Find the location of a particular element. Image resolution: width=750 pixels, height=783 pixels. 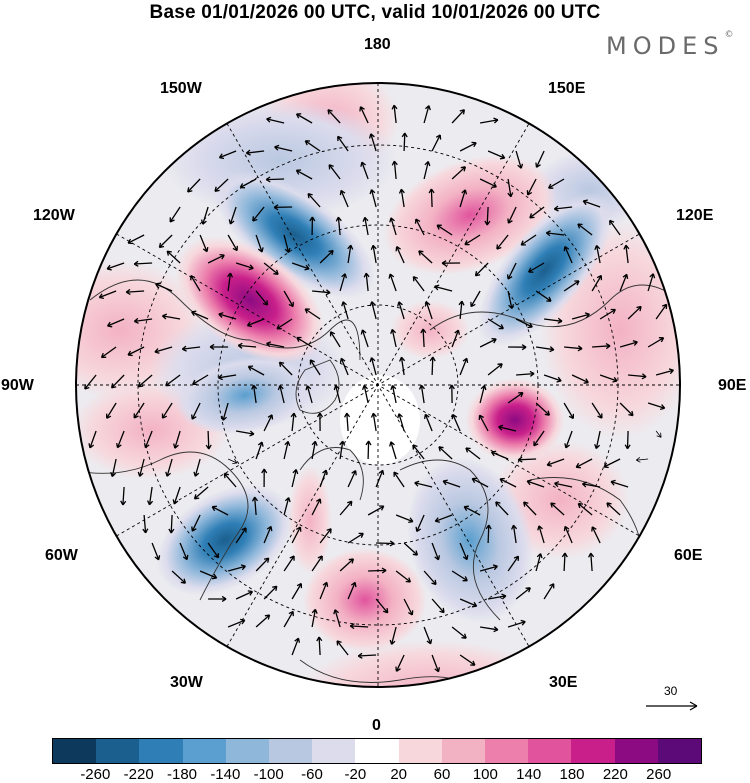

colorbar-tick-label: 260 is located at coordinates (659, 774).